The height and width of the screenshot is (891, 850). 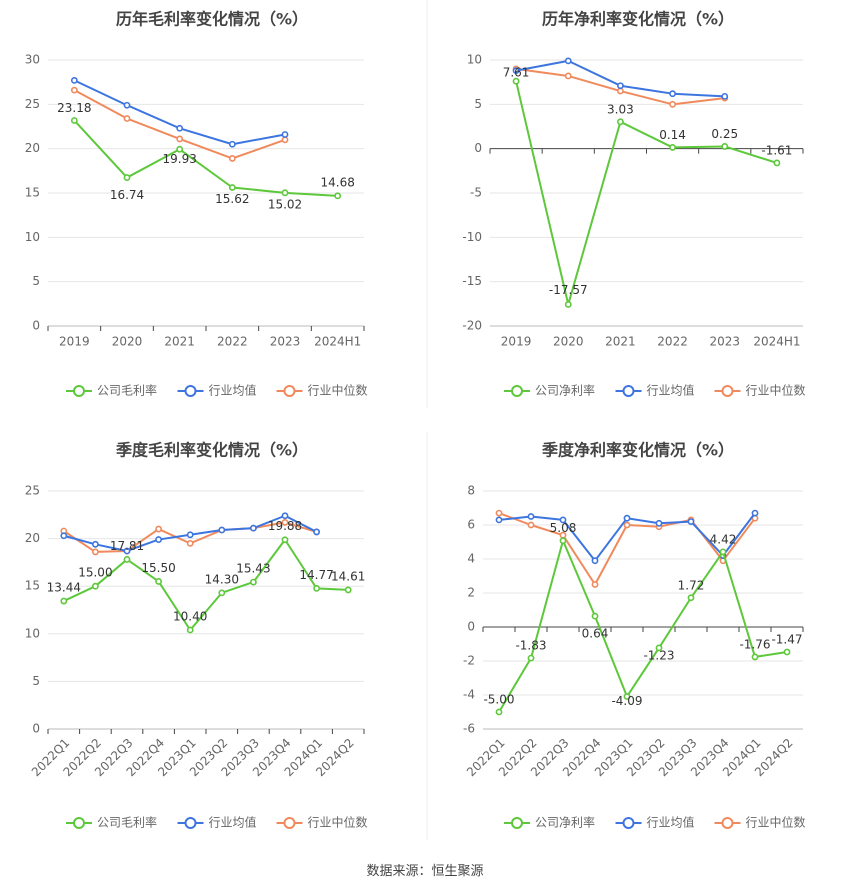 What do you see at coordinates (222, 579) in the screenshot?
I see `data-label: 14.30` at bounding box center [222, 579].